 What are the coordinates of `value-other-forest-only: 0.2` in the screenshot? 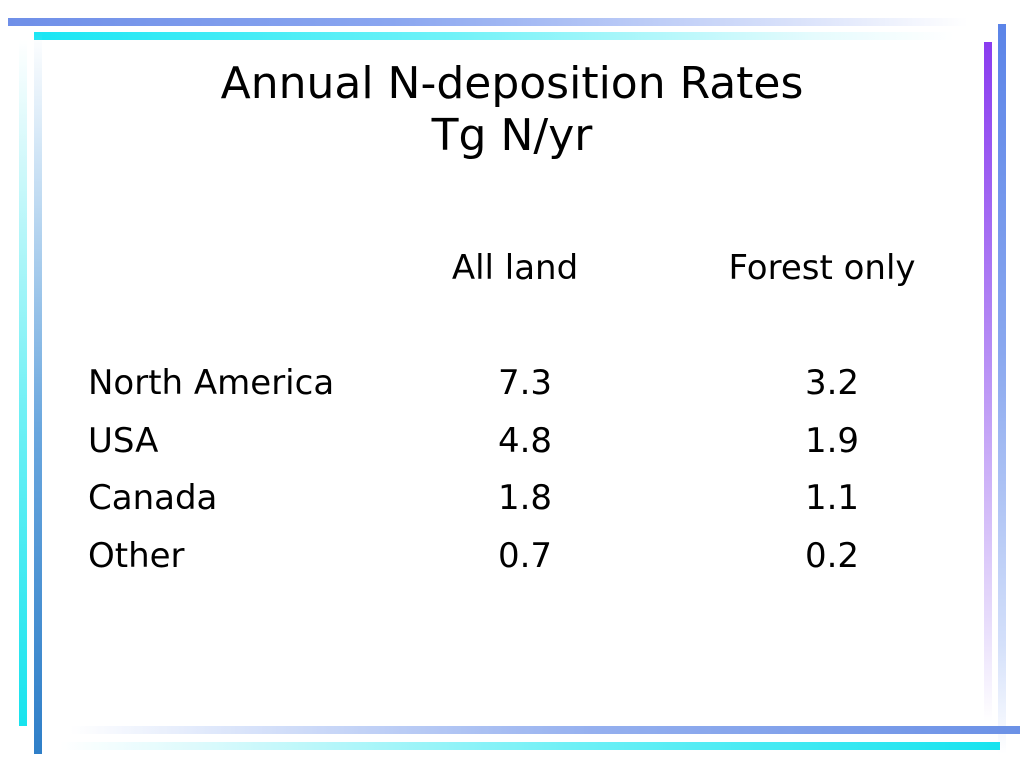 It's located at (832, 556).